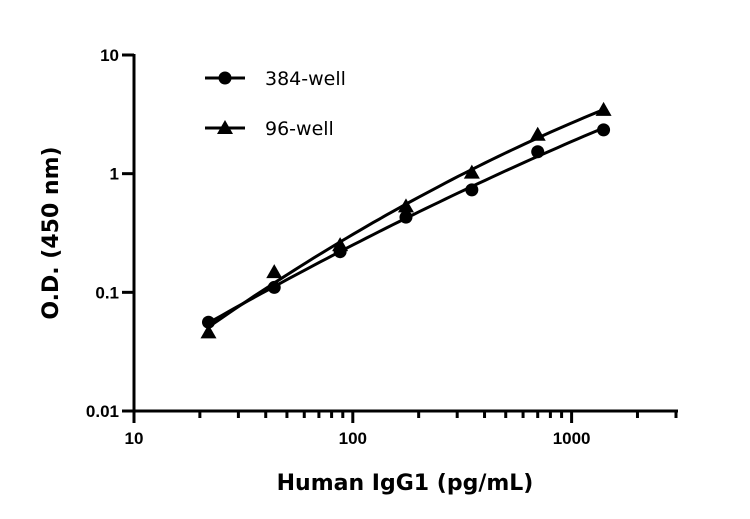 The height and width of the screenshot is (519, 750). What do you see at coordinates (225, 78) in the screenshot?
I see `legend-circle-marker` at bounding box center [225, 78].